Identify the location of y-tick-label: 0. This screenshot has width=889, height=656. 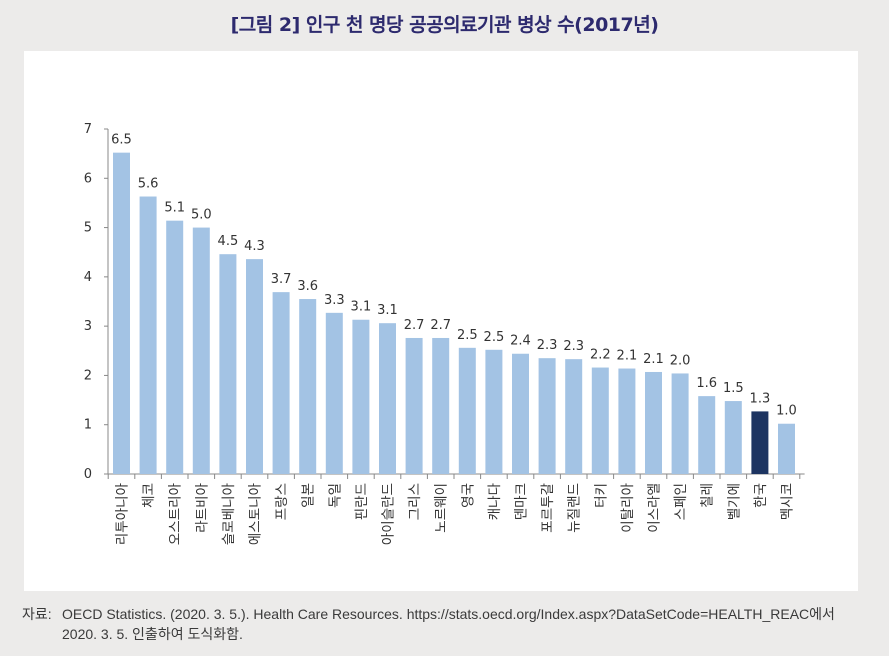
(88, 474).